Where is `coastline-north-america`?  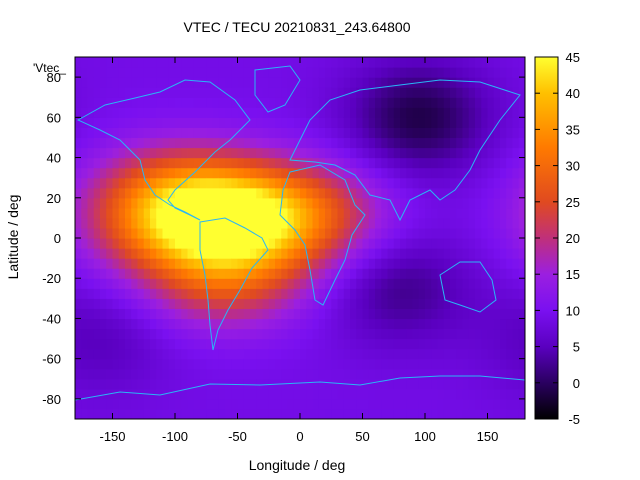 coastline-north-america is located at coordinates (163, 150).